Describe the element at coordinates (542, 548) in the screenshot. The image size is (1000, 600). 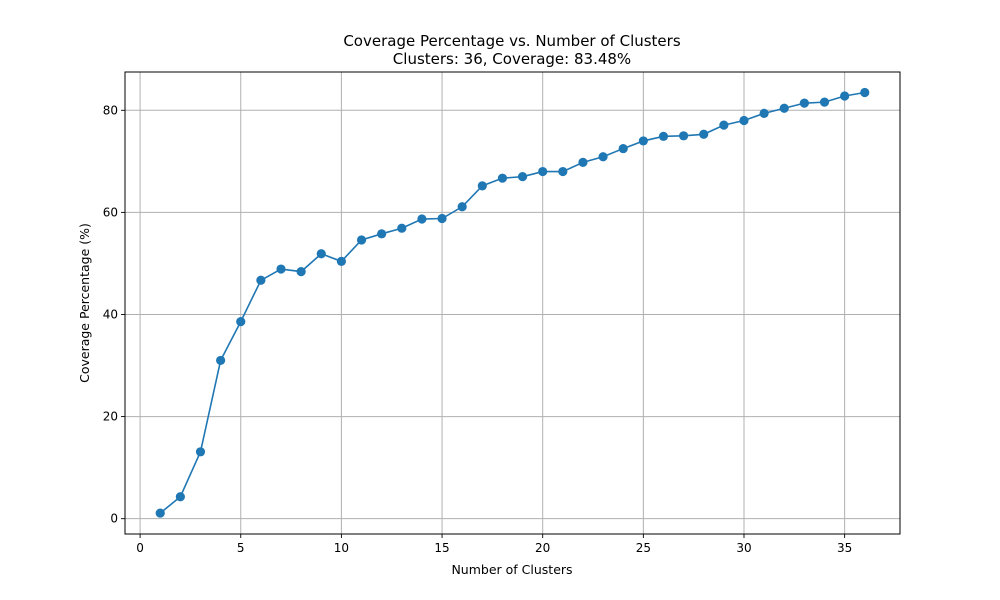
I see `x-tick-label: 20` at that location.